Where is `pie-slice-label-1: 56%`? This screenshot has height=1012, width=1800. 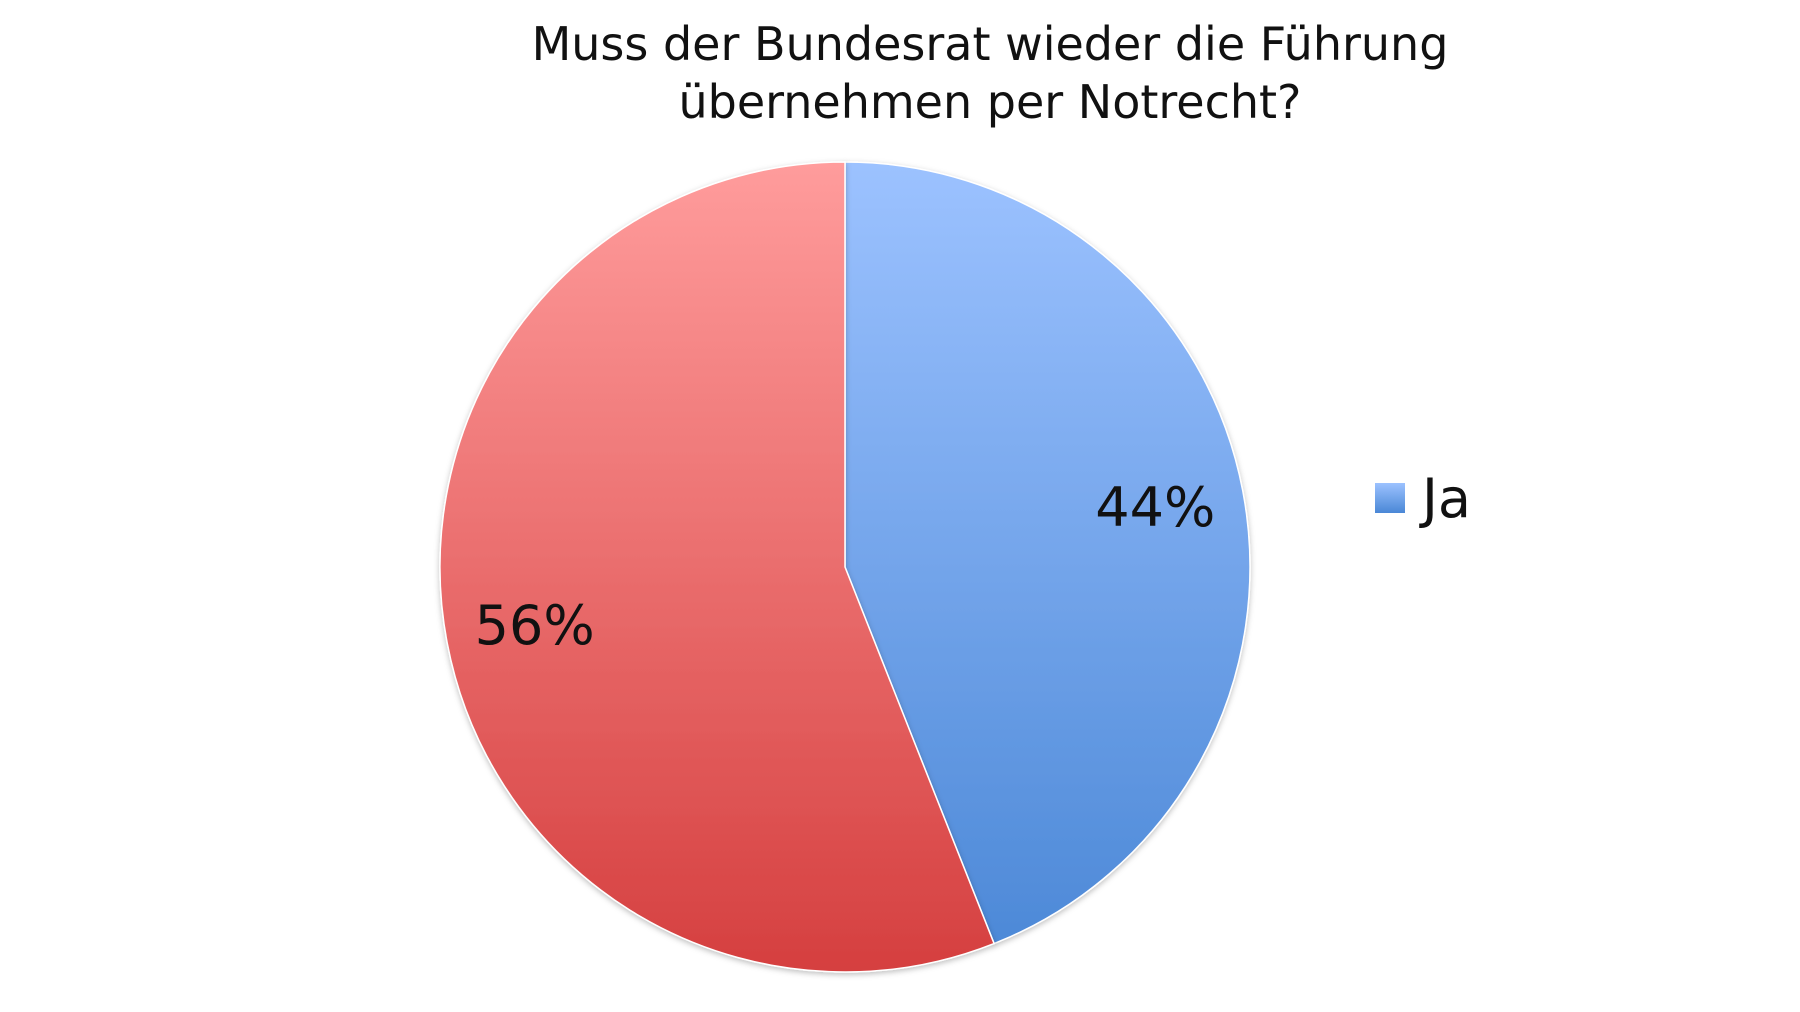
pie-slice-label-1: 56% is located at coordinates (535, 625).